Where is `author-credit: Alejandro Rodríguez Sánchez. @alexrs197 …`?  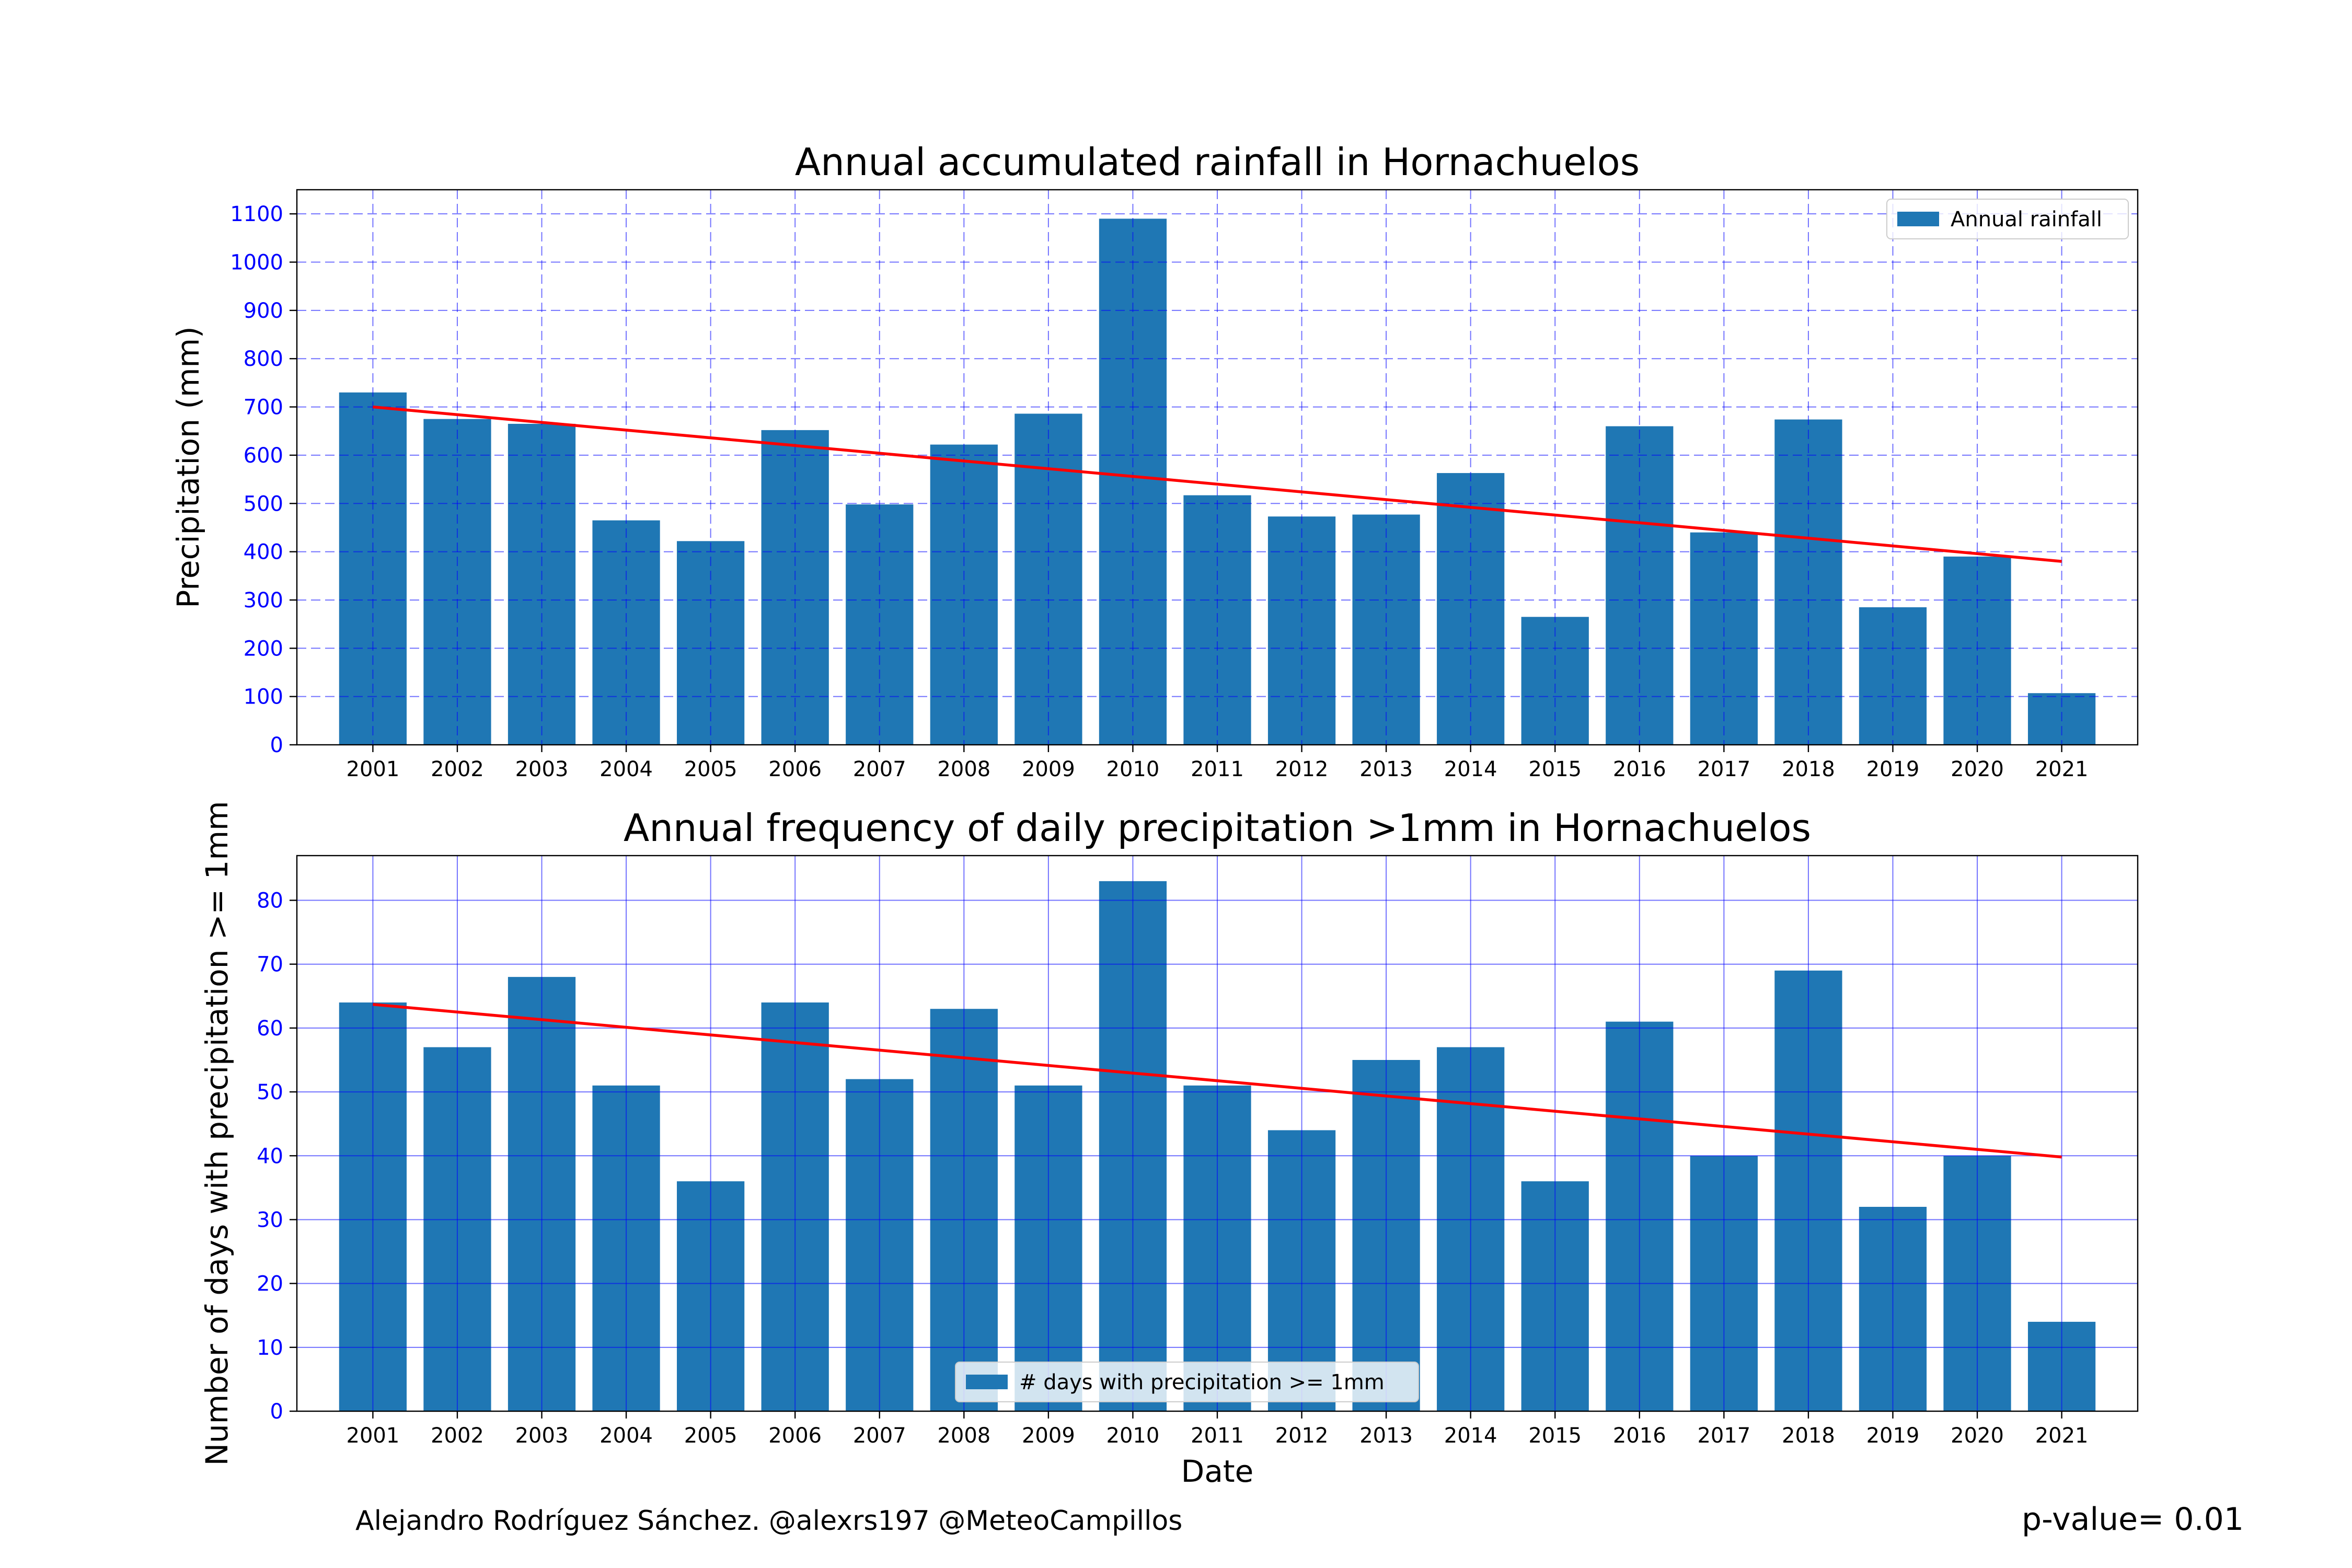 author-credit: Alejandro Rodríguez Sánchez. @alexrs197 … is located at coordinates (769, 1521).